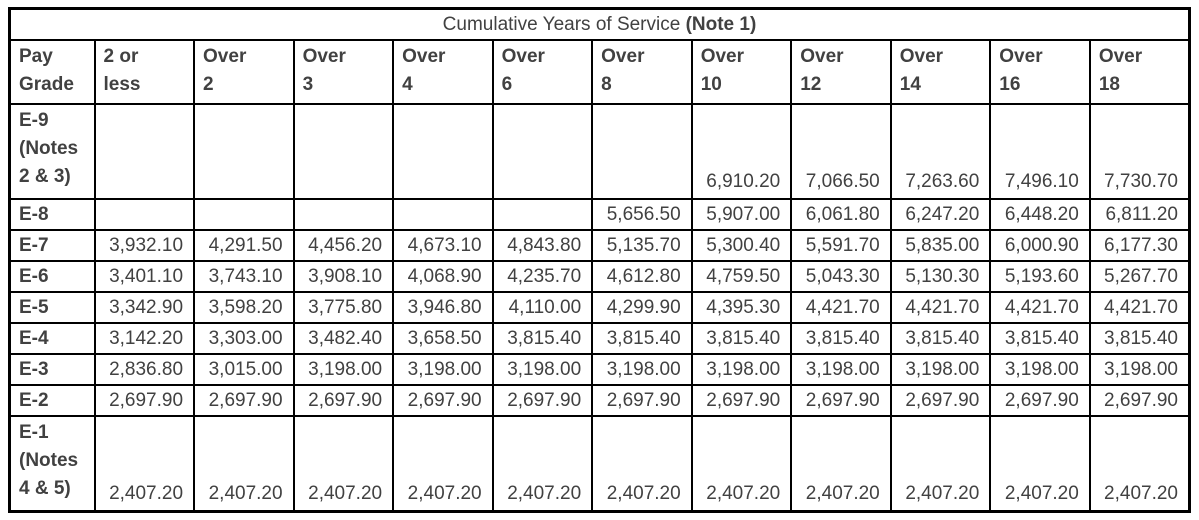 The height and width of the screenshot is (520, 1199). What do you see at coordinates (561, 24) in the screenshot?
I see `table-title-text: Cumulative Years of Service` at bounding box center [561, 24].